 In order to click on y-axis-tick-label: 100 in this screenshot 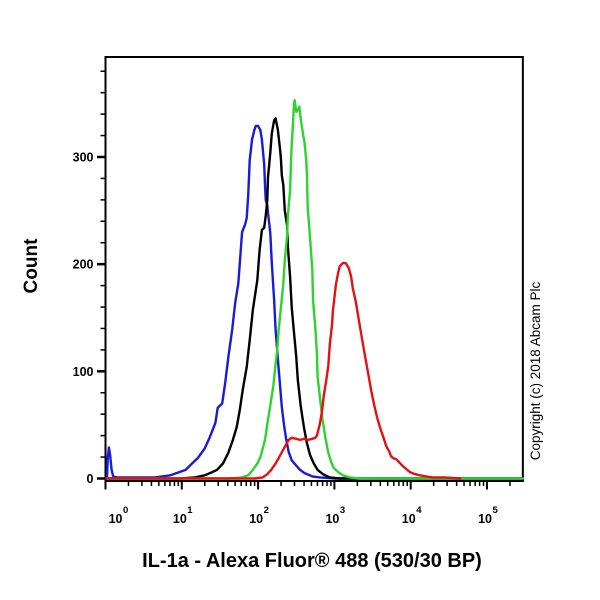, I will do `click(83, 372)`.